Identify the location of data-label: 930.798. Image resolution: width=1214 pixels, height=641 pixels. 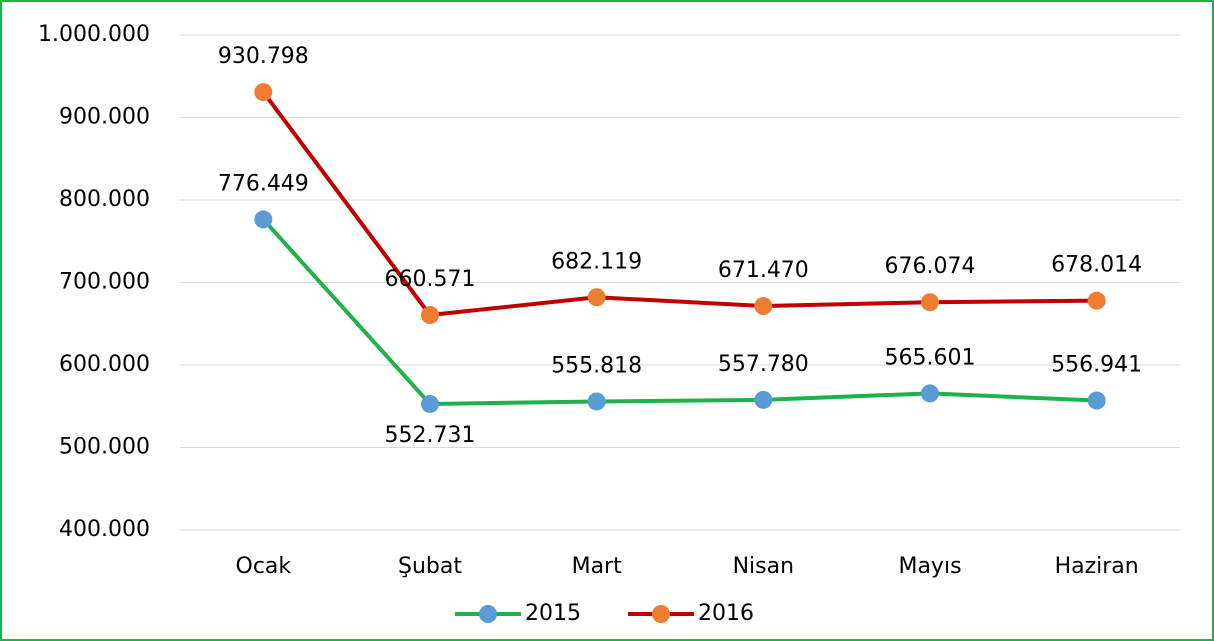
(263, 56).